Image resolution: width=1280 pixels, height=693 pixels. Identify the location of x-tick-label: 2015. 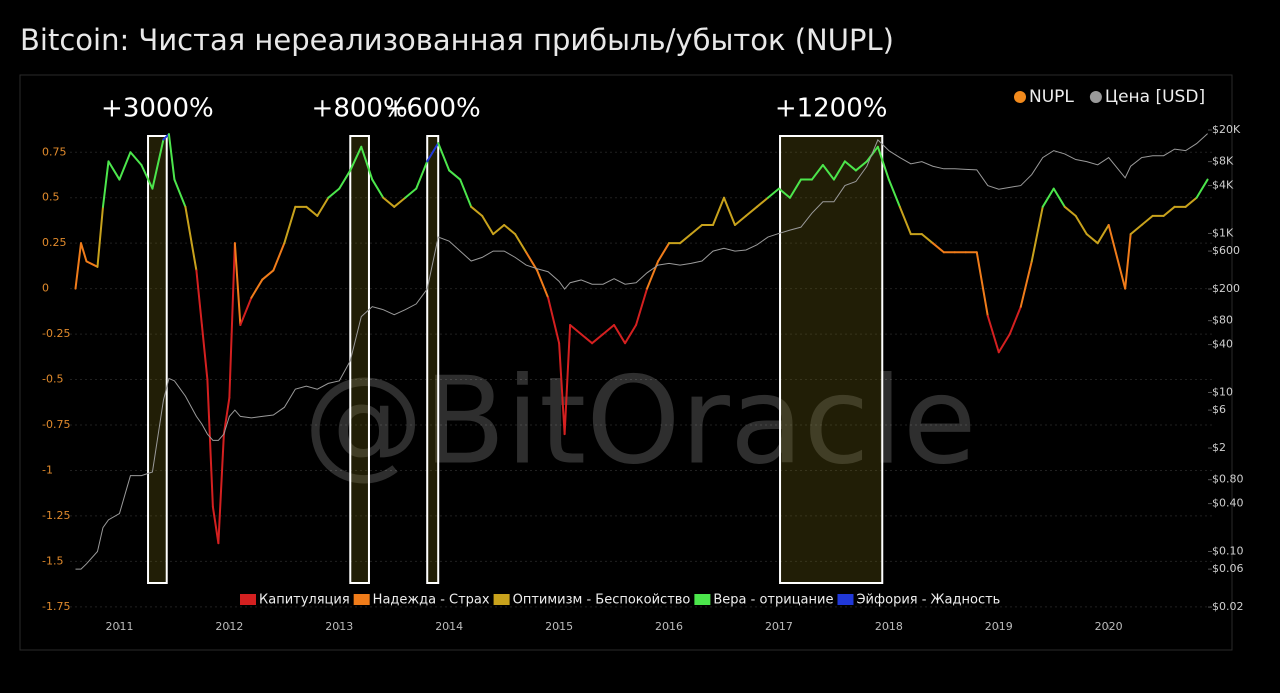
(559, 626).